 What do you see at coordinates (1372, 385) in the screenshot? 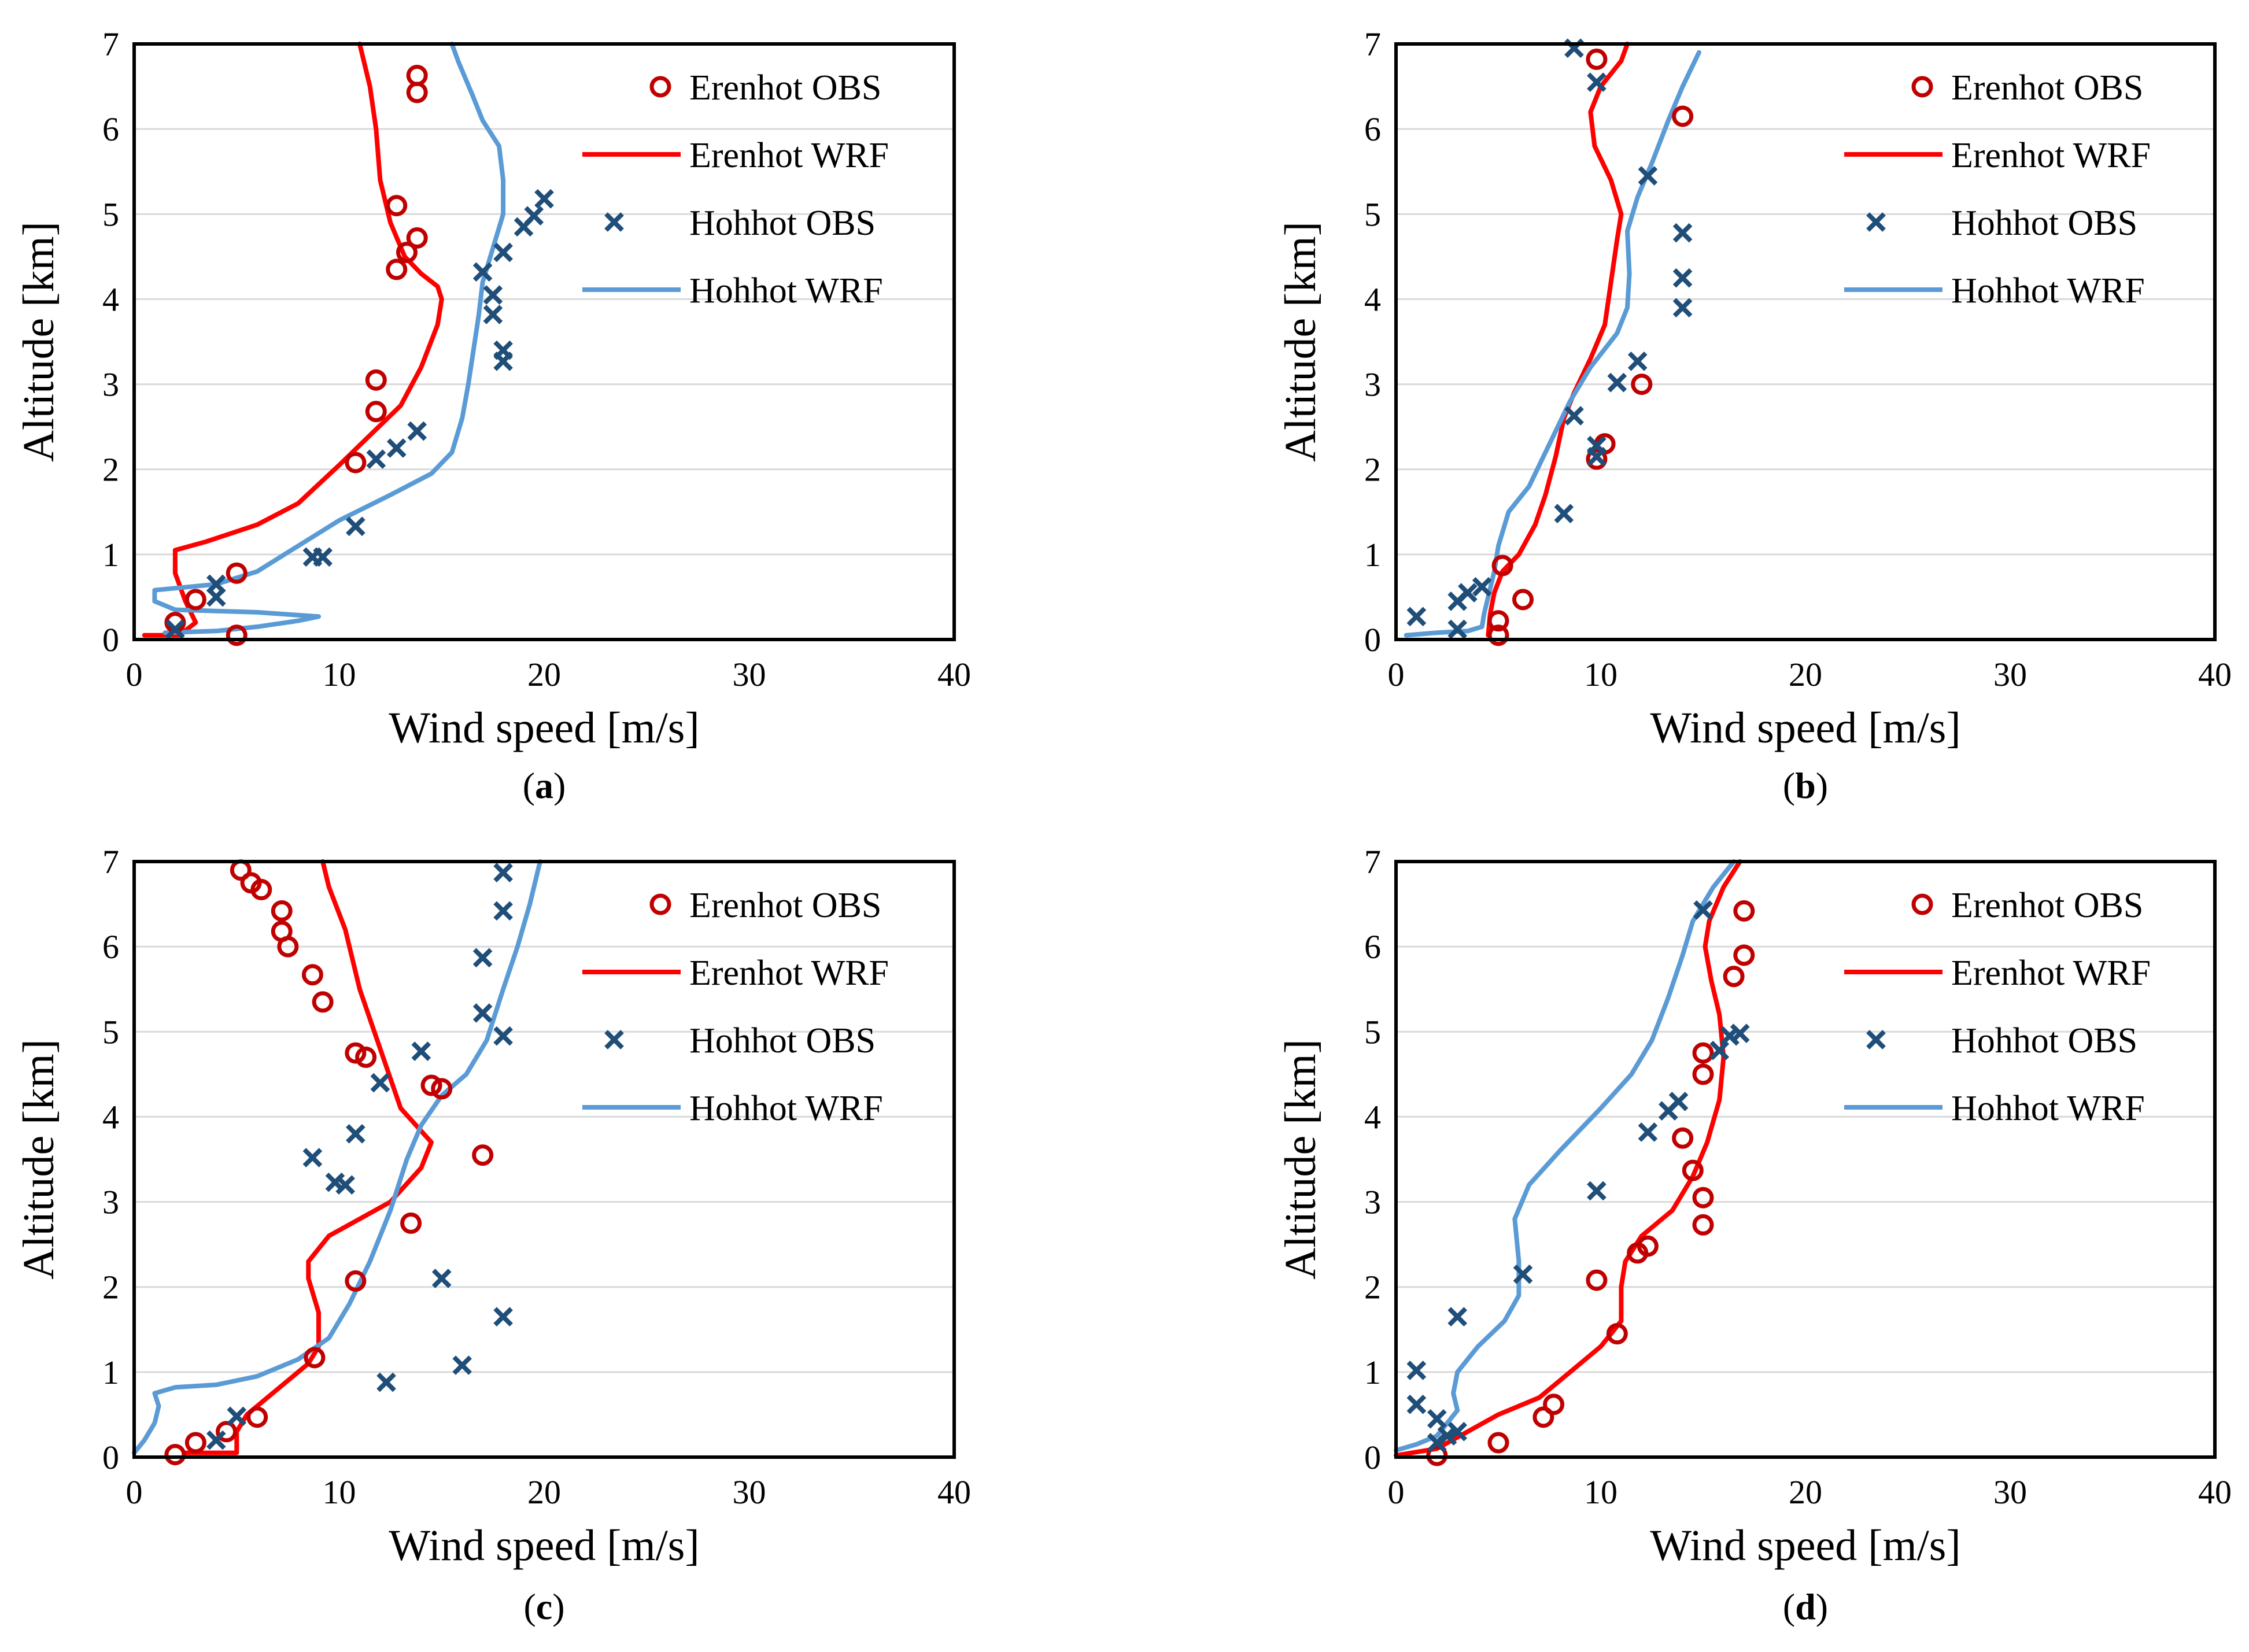
I see `y-tick-label: 3` at bounding box center [1372, 385].